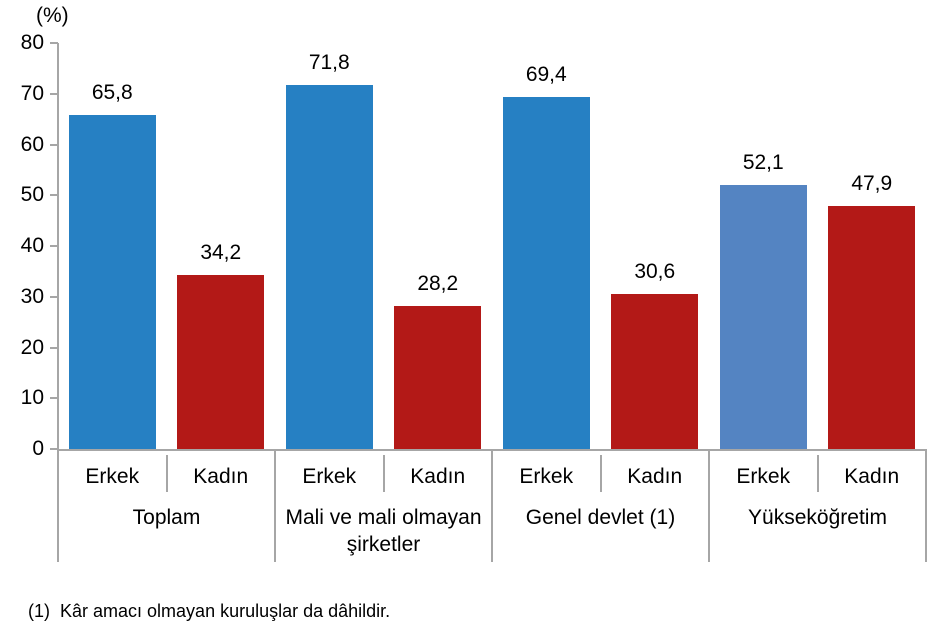  What do you see at coordinates (32, 398) in the screenshot?
I see `y-tick-label-10: 10` at bounding box center [32, 398].